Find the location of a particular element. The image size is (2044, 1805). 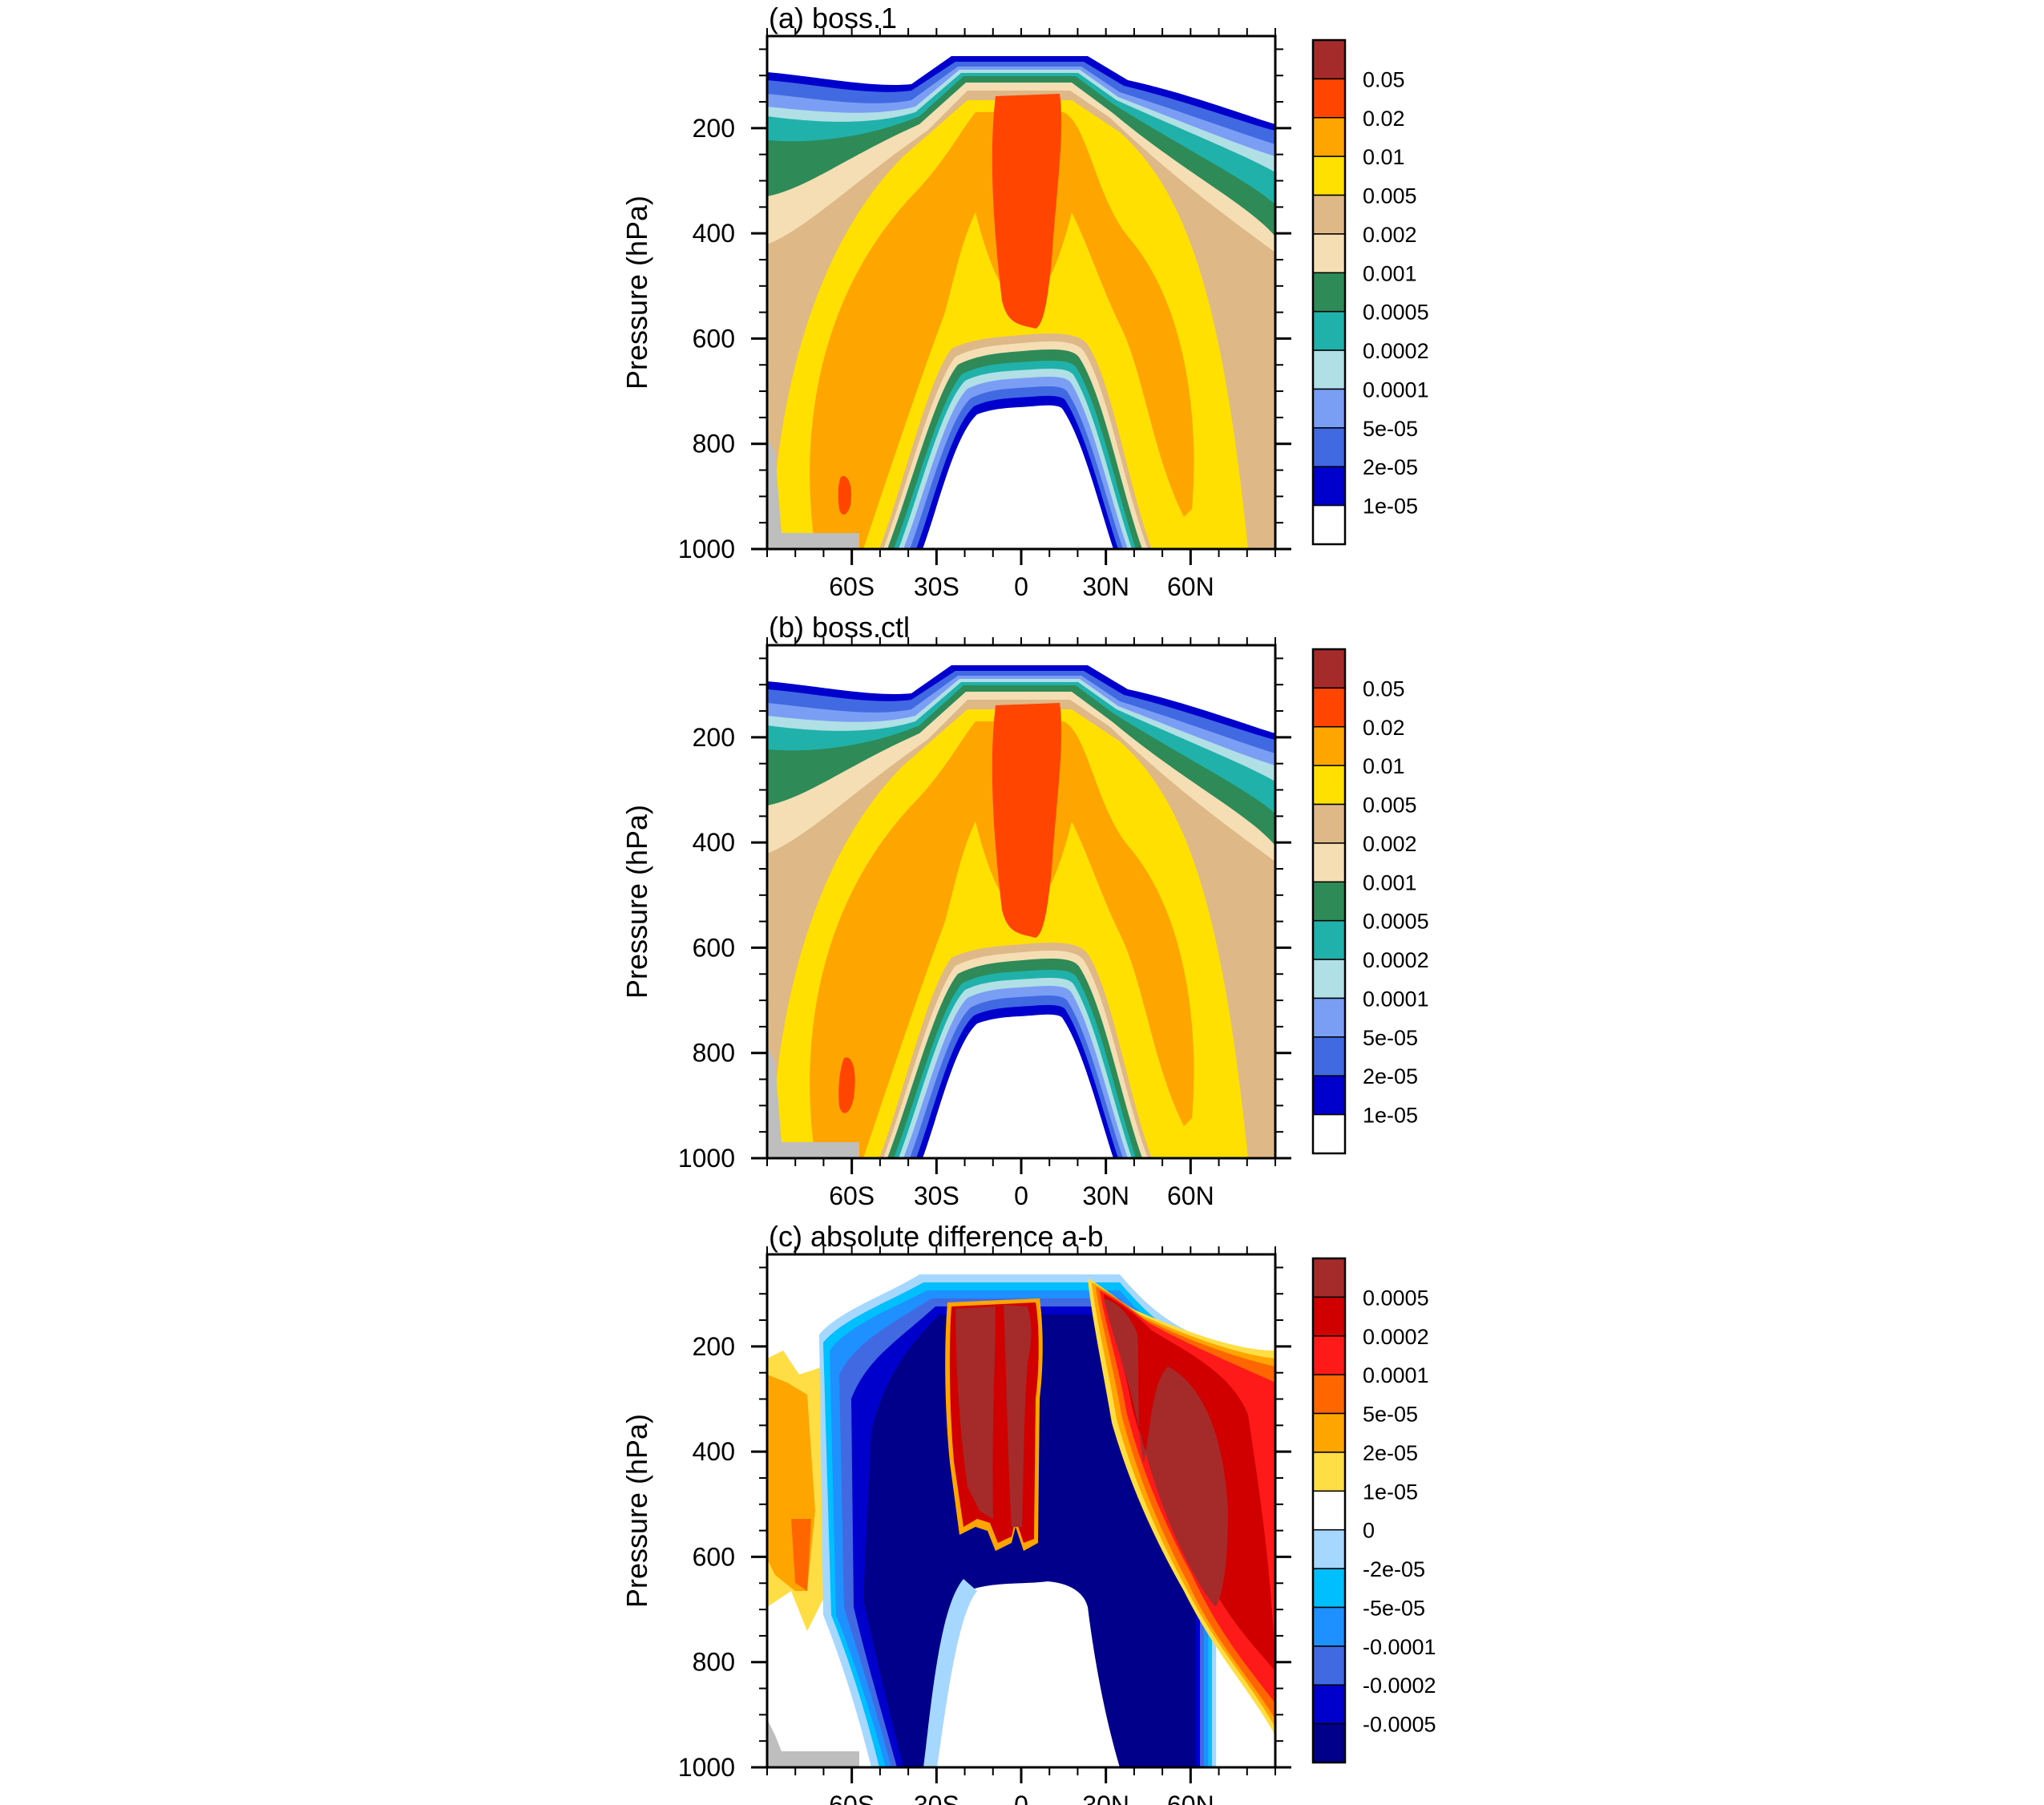

colorbar-label: 0.001 is located at coordinates (1390, 882).